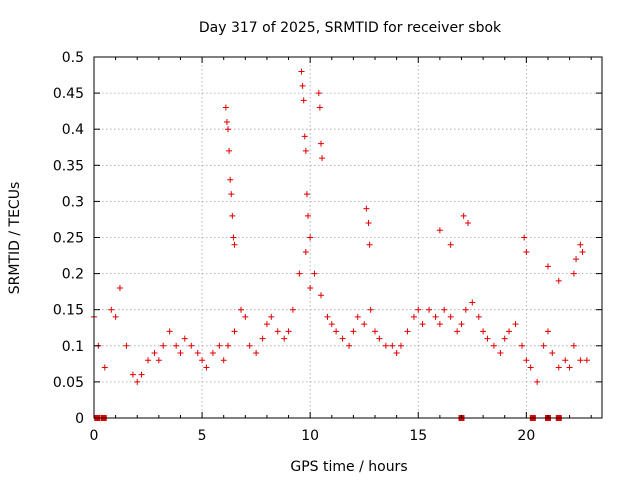  I want to click on x-tick-label: 20, so click(526, 436).